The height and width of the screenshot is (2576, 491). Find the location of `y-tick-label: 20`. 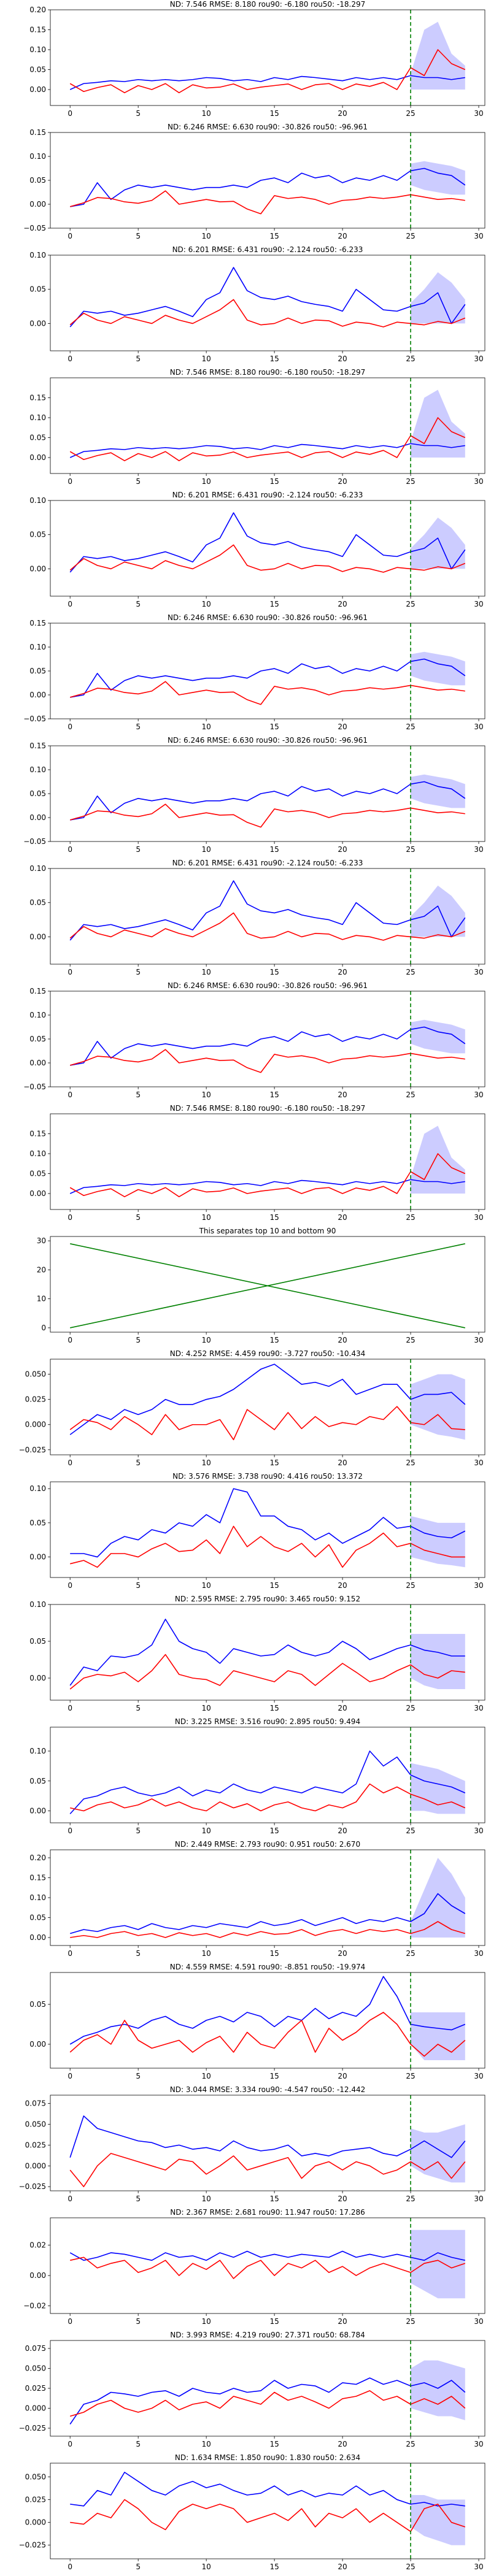

y-tick-label: 20 is located at coordinates (42, 1269).